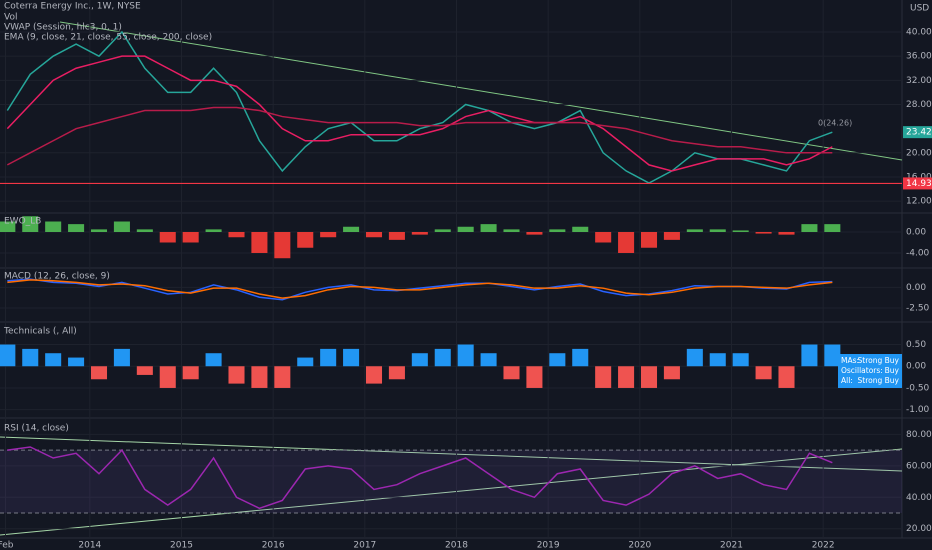 The width and height of the screenshot is (932, 550). Describe the element at coordinates (36, 429) in the screenshot. I see `pane-title: RSI (14, close)` at that location.